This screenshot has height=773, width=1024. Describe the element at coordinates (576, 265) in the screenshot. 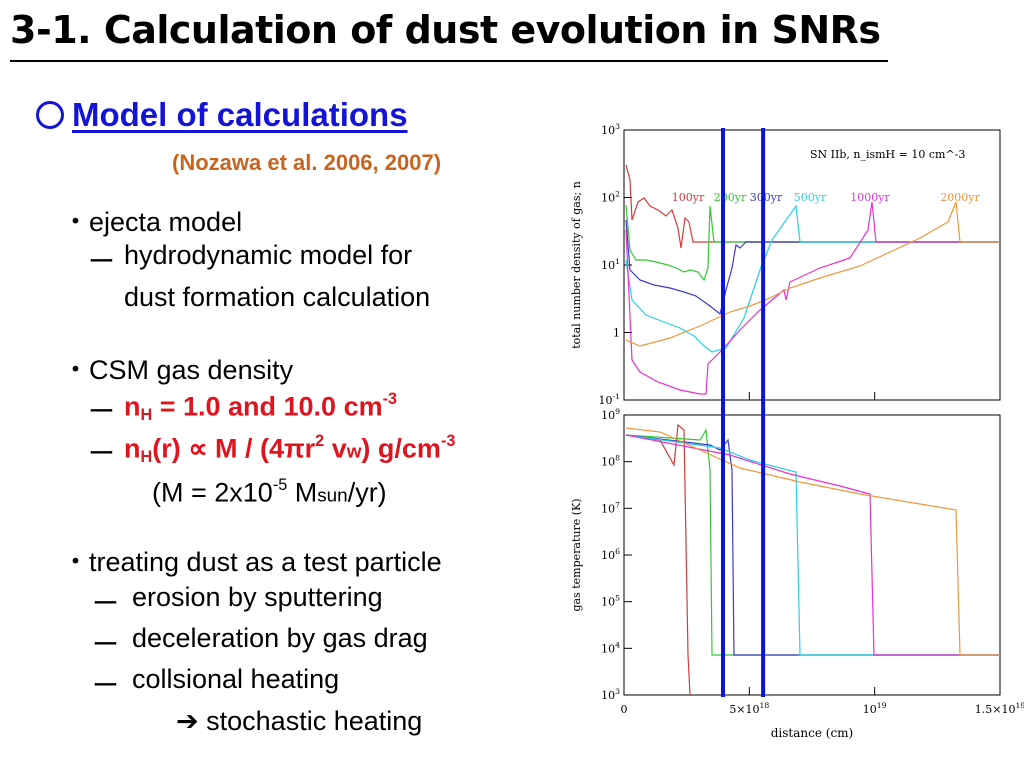

I see `top-y-axis-label: total number density of gas; n` at that location.